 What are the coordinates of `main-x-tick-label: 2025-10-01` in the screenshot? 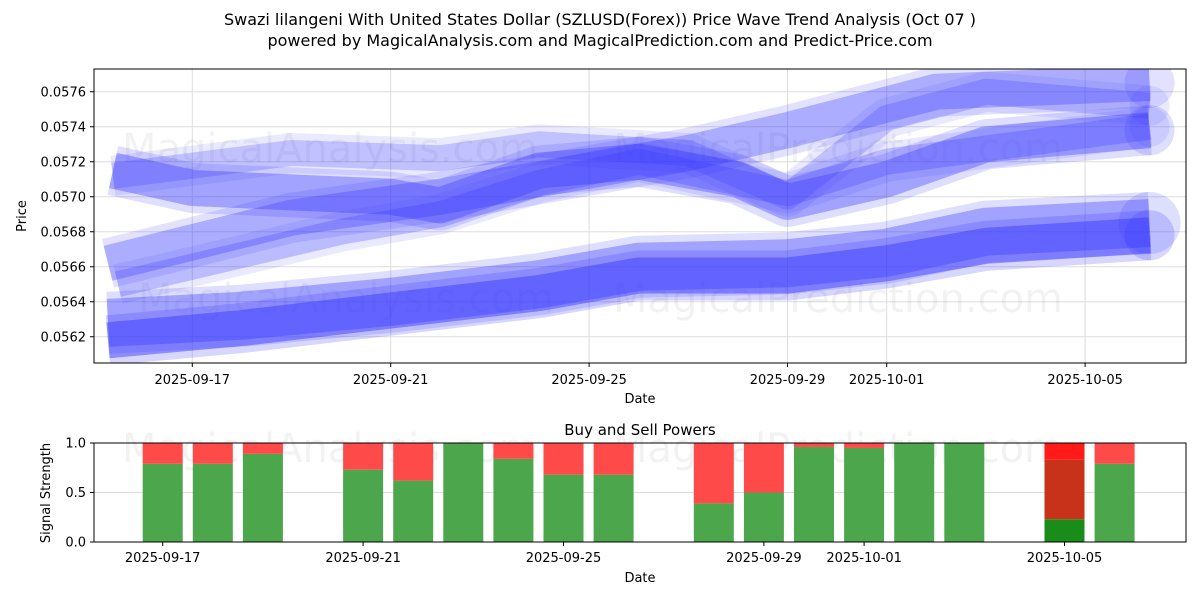 It's located at (887, 380).